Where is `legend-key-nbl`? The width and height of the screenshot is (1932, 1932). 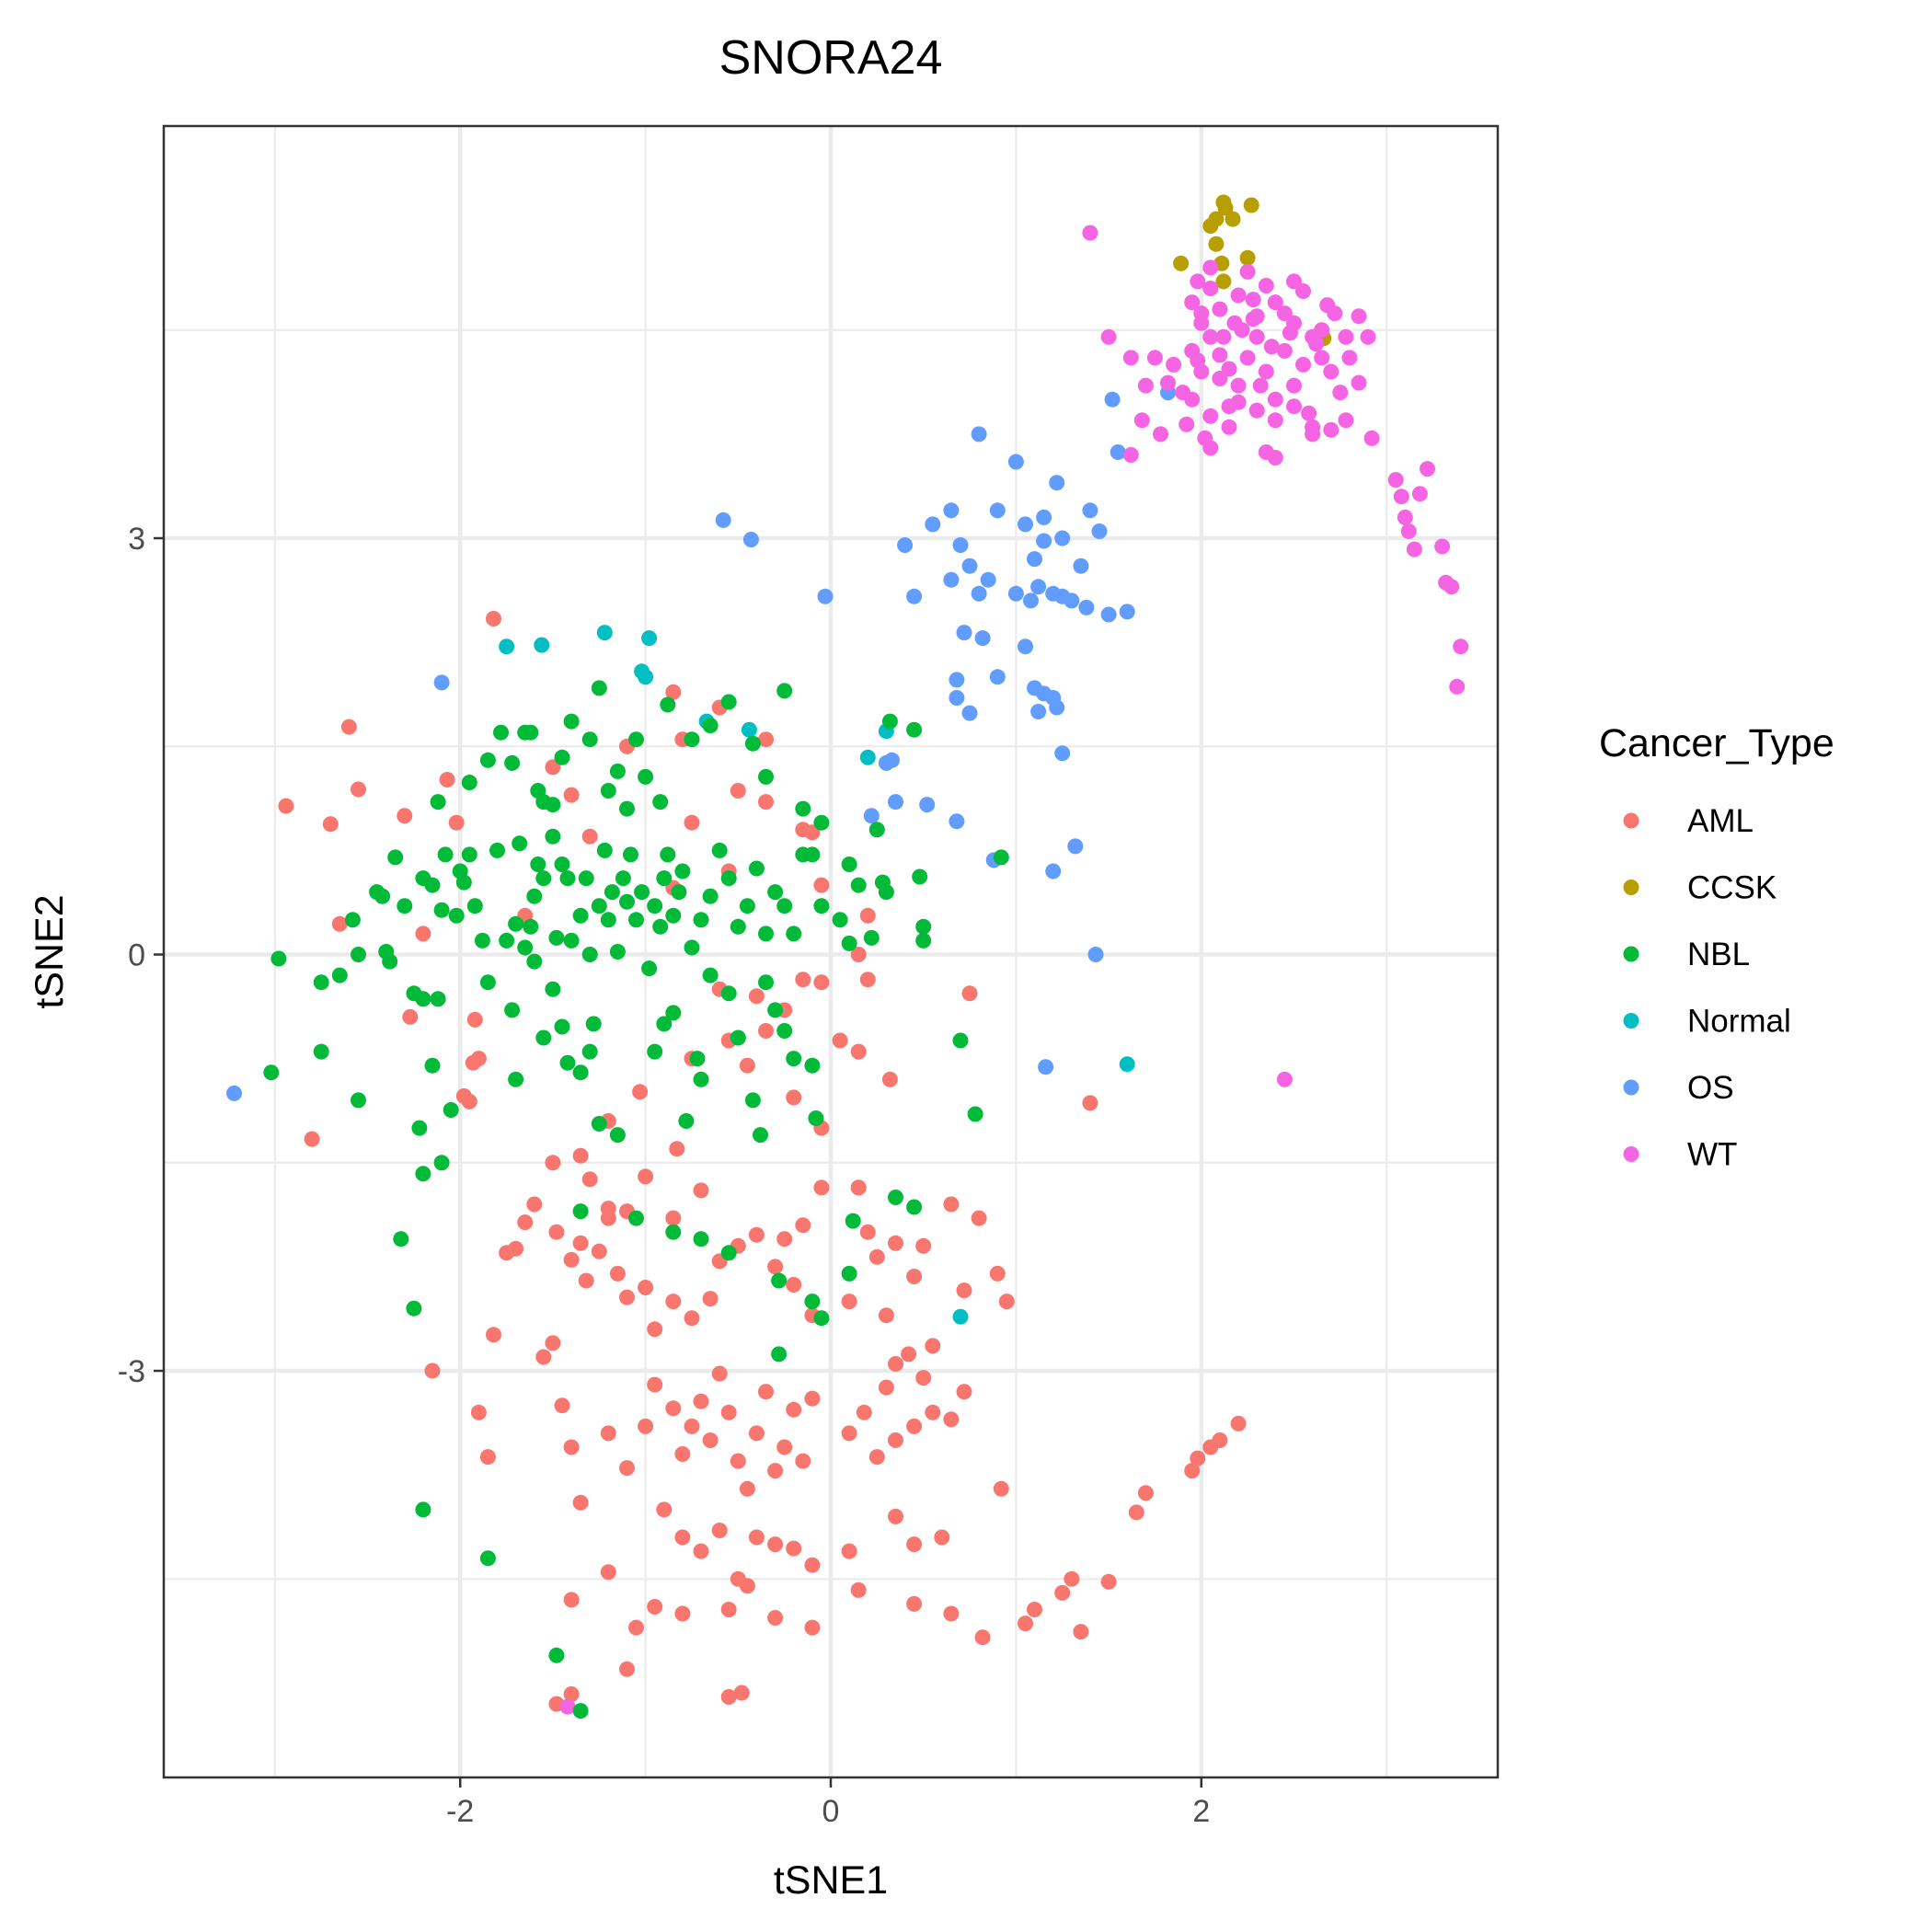 legend-key-nbl is located at coordinates (1631, 954).